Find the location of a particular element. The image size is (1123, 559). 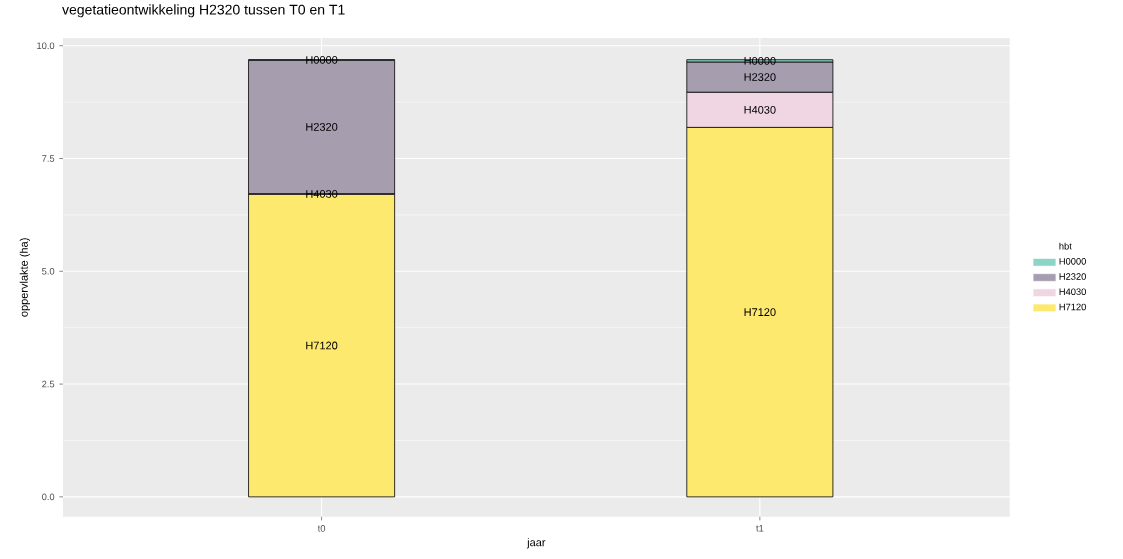

y-tick-label: 0.0 is located at coordinates (48, 497).